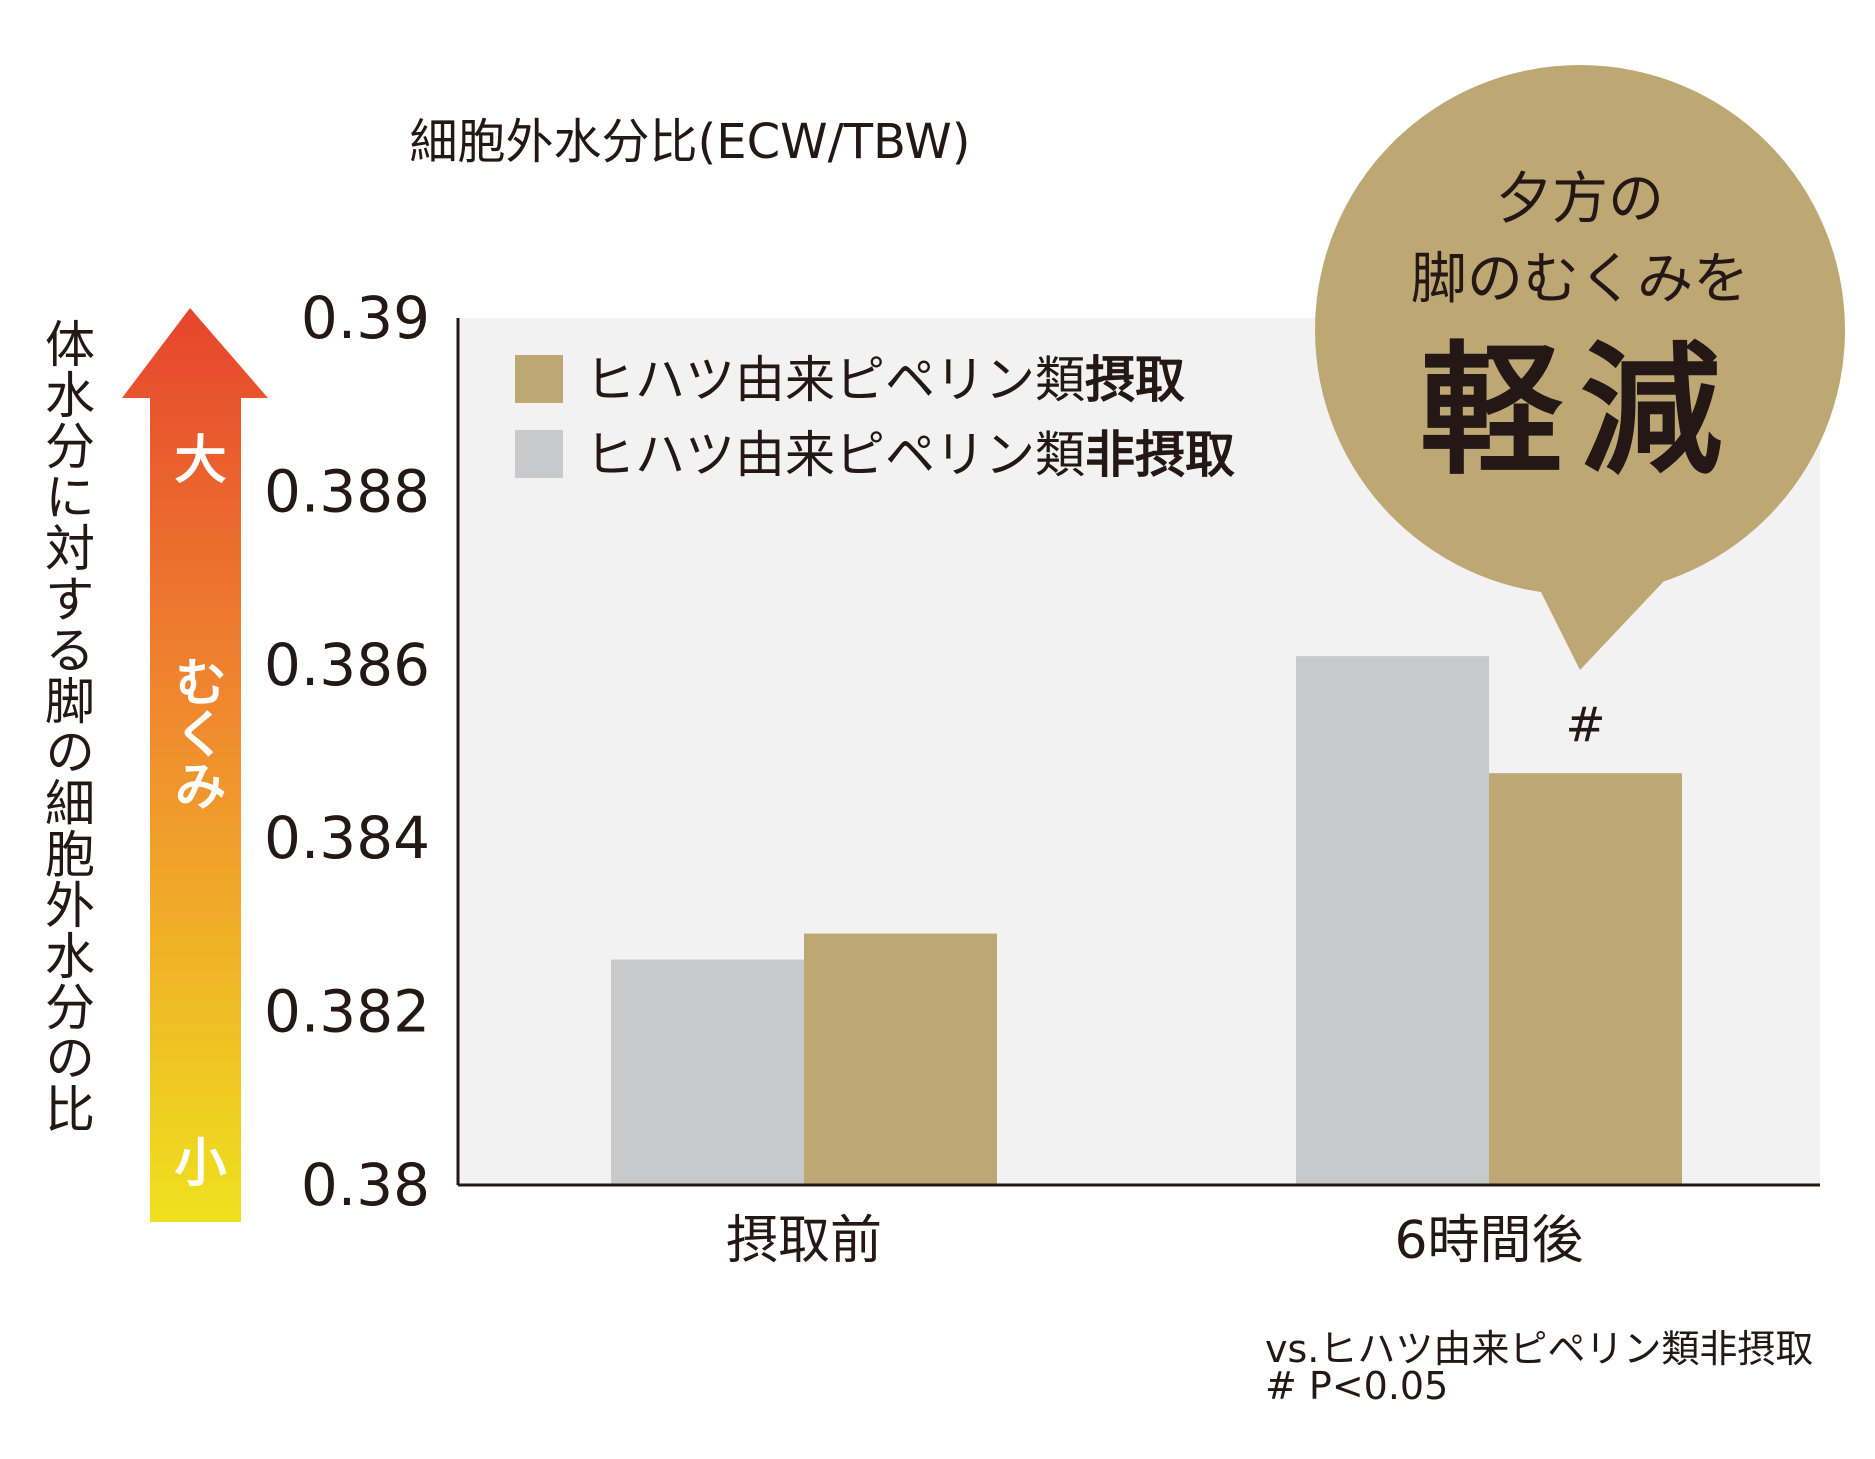  What do you see at coordinates (1600, 625) in the screenshot?
I see `callout-tail` at bounding box center [1600, 625].